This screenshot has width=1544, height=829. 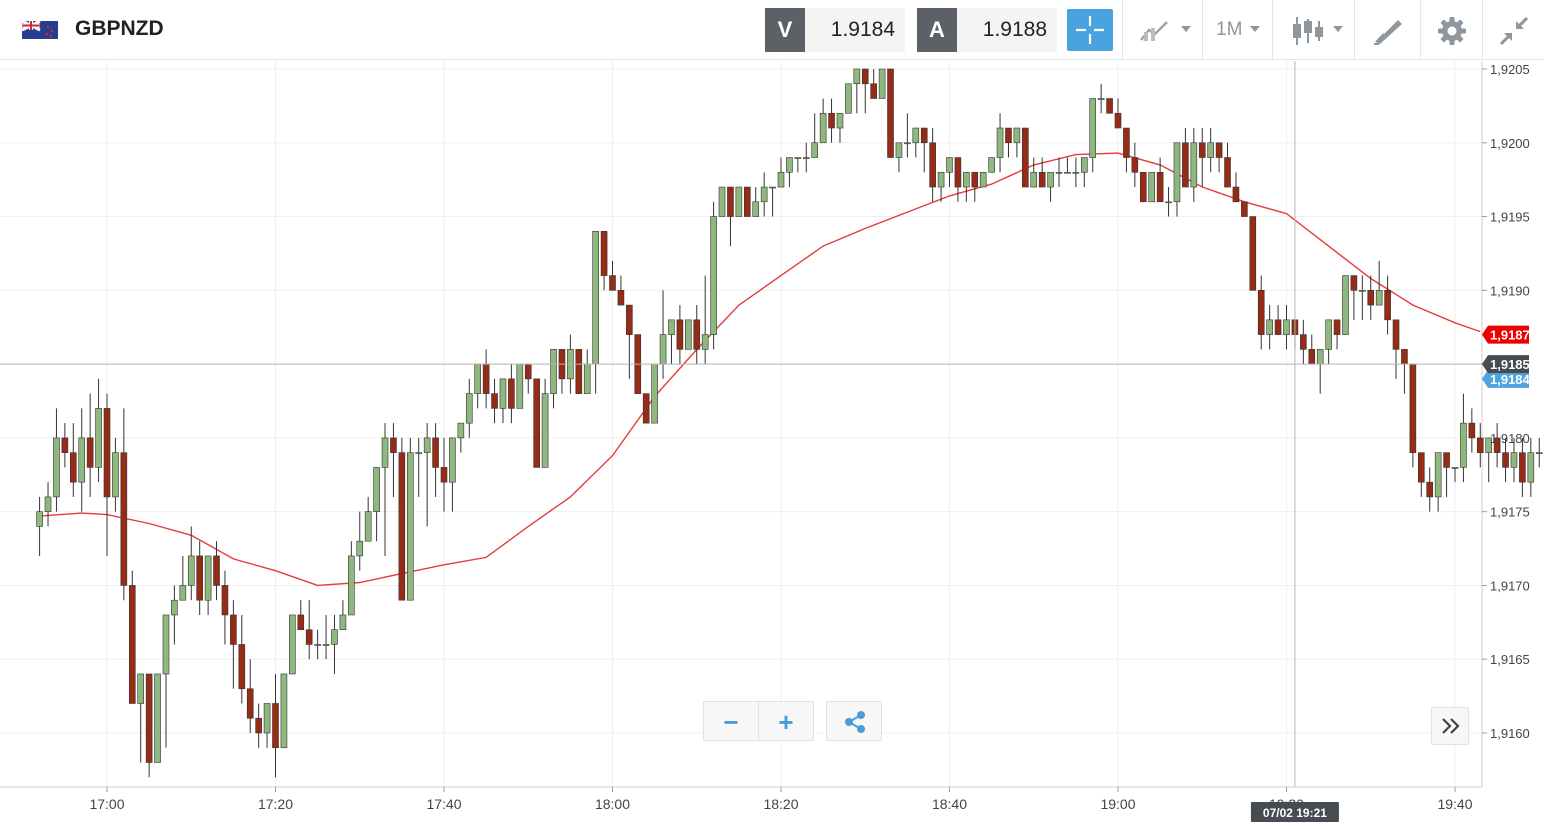 I want to click on settings-button, so click(x=1451, y=30).